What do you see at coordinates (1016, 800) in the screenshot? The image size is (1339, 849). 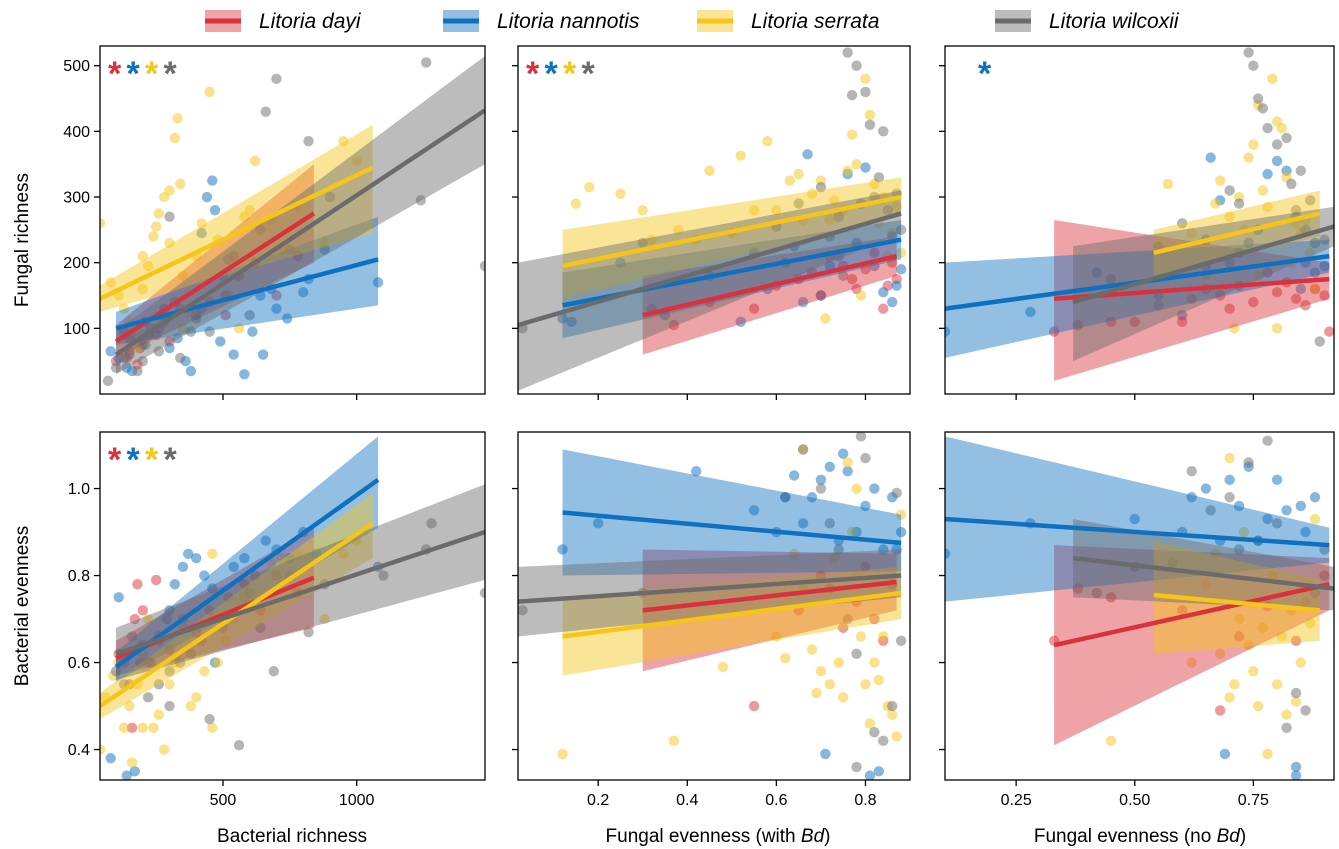 I see `x-tick-label: 0.25` at bounding box center [1016, 800].